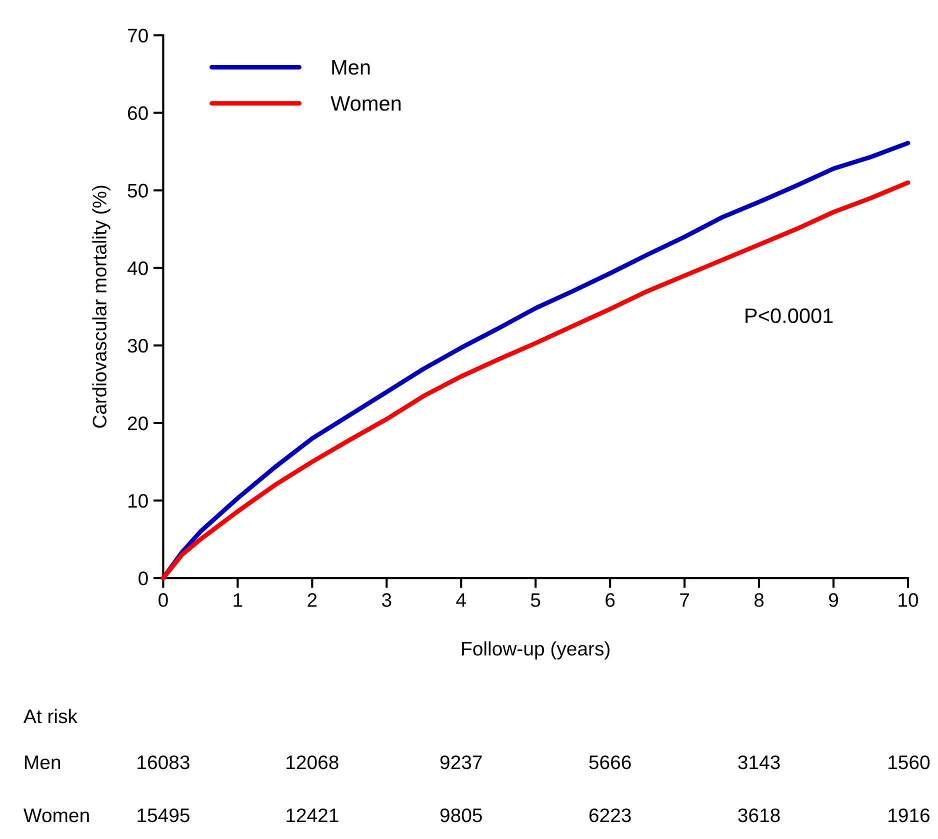 The image size is (938, 839). Describe the element at coordinates (42, 763) in the screenshot. I see `text: Men` at that location.